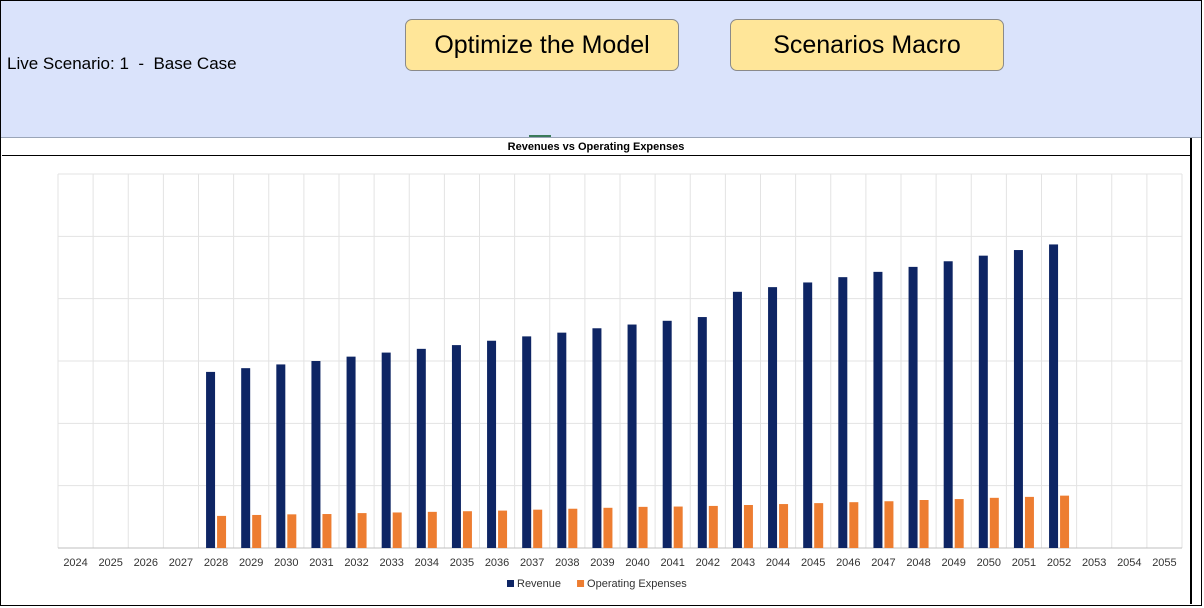  I want to click on x-tick-label: 2024, so click(75, 563).